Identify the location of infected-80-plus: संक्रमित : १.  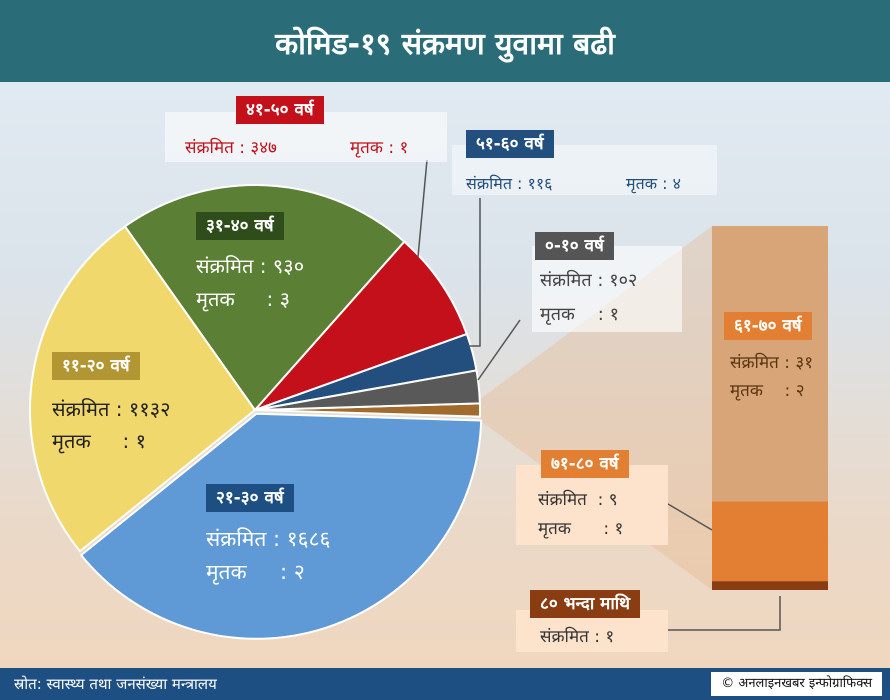
(577, 637).